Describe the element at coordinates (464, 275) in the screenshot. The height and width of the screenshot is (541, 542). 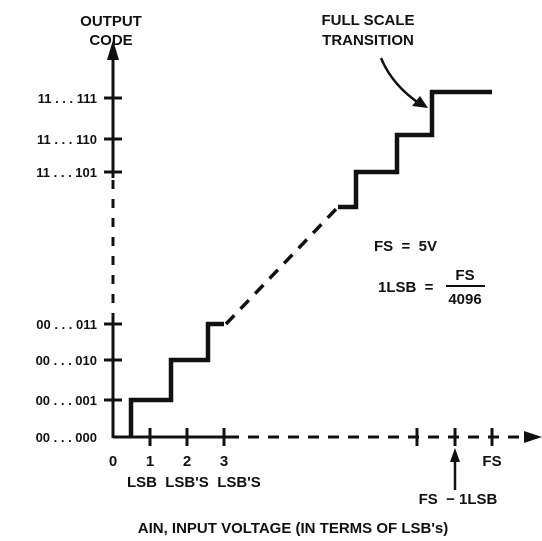
I see `fraction-numerator: FS` at that location.